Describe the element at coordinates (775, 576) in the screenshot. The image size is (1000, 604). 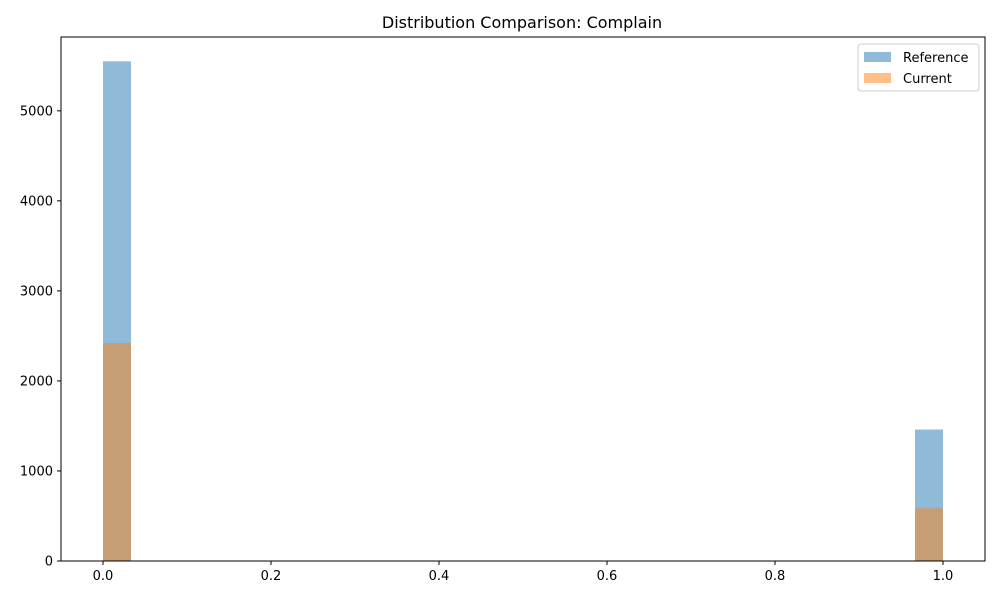
I see `x-tick-label: 0.8` at that location.